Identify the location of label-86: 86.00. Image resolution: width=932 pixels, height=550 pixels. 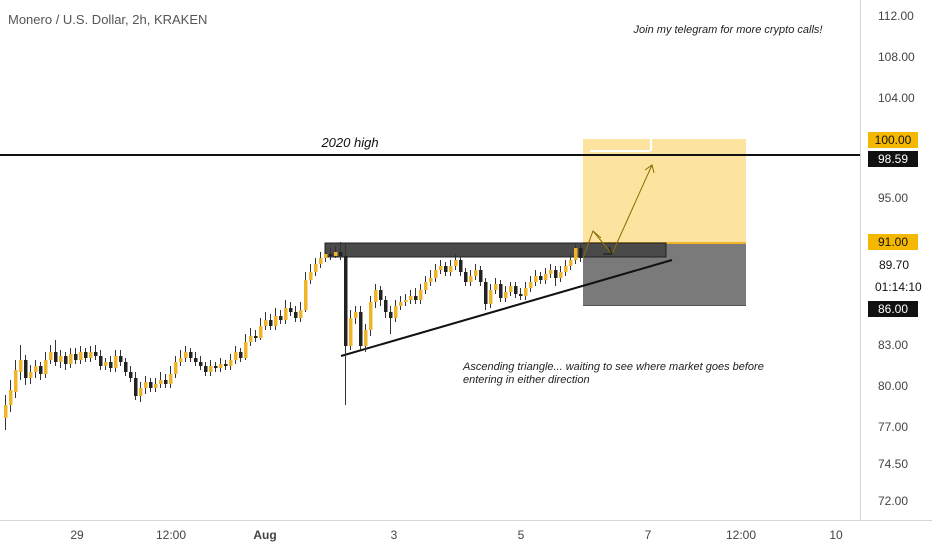
(893, 309).